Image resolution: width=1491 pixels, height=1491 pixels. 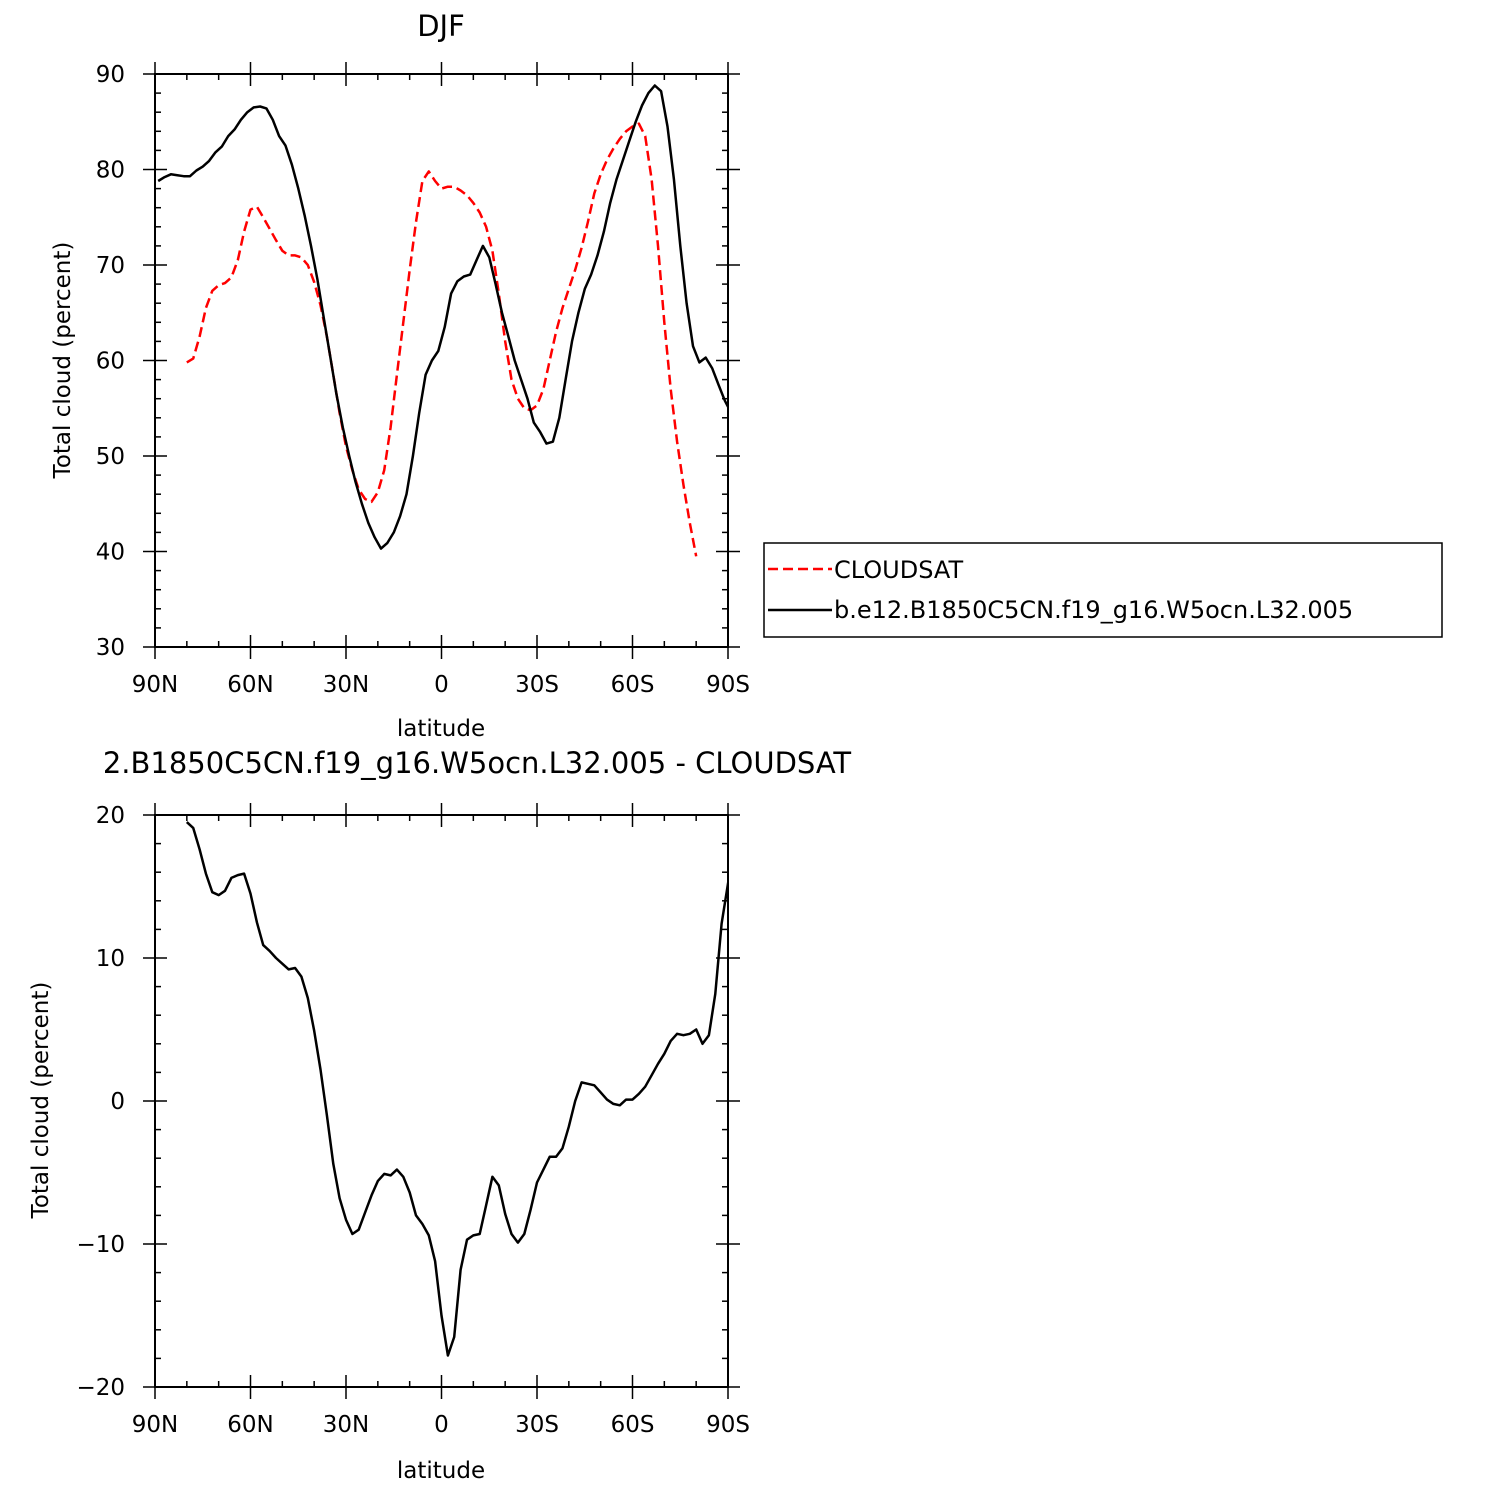 I want to click on top-chart-xlabel: latitude, so click(x=441, y=729).